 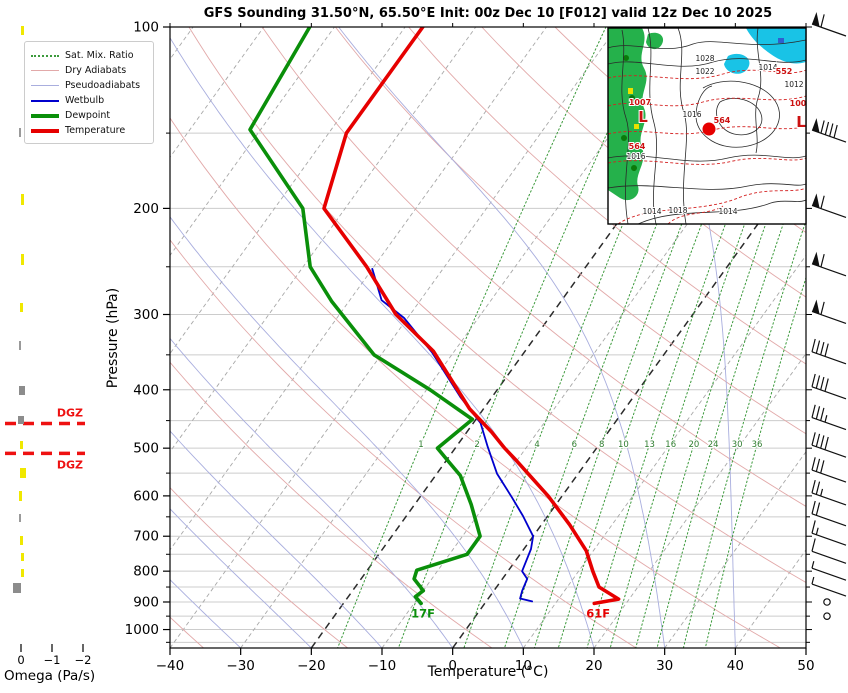 I want to click on omega-tick-label: −1, so click(x=52, y=660).